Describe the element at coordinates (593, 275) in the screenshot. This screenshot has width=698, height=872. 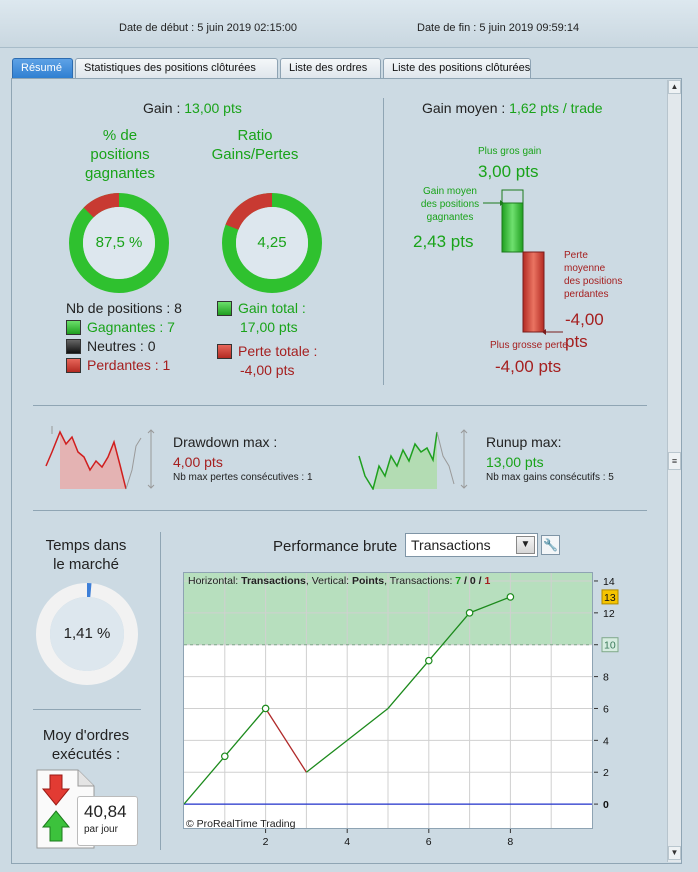
I see `avg-loss-label: Perte moyenne des positions perdantes` at that location.